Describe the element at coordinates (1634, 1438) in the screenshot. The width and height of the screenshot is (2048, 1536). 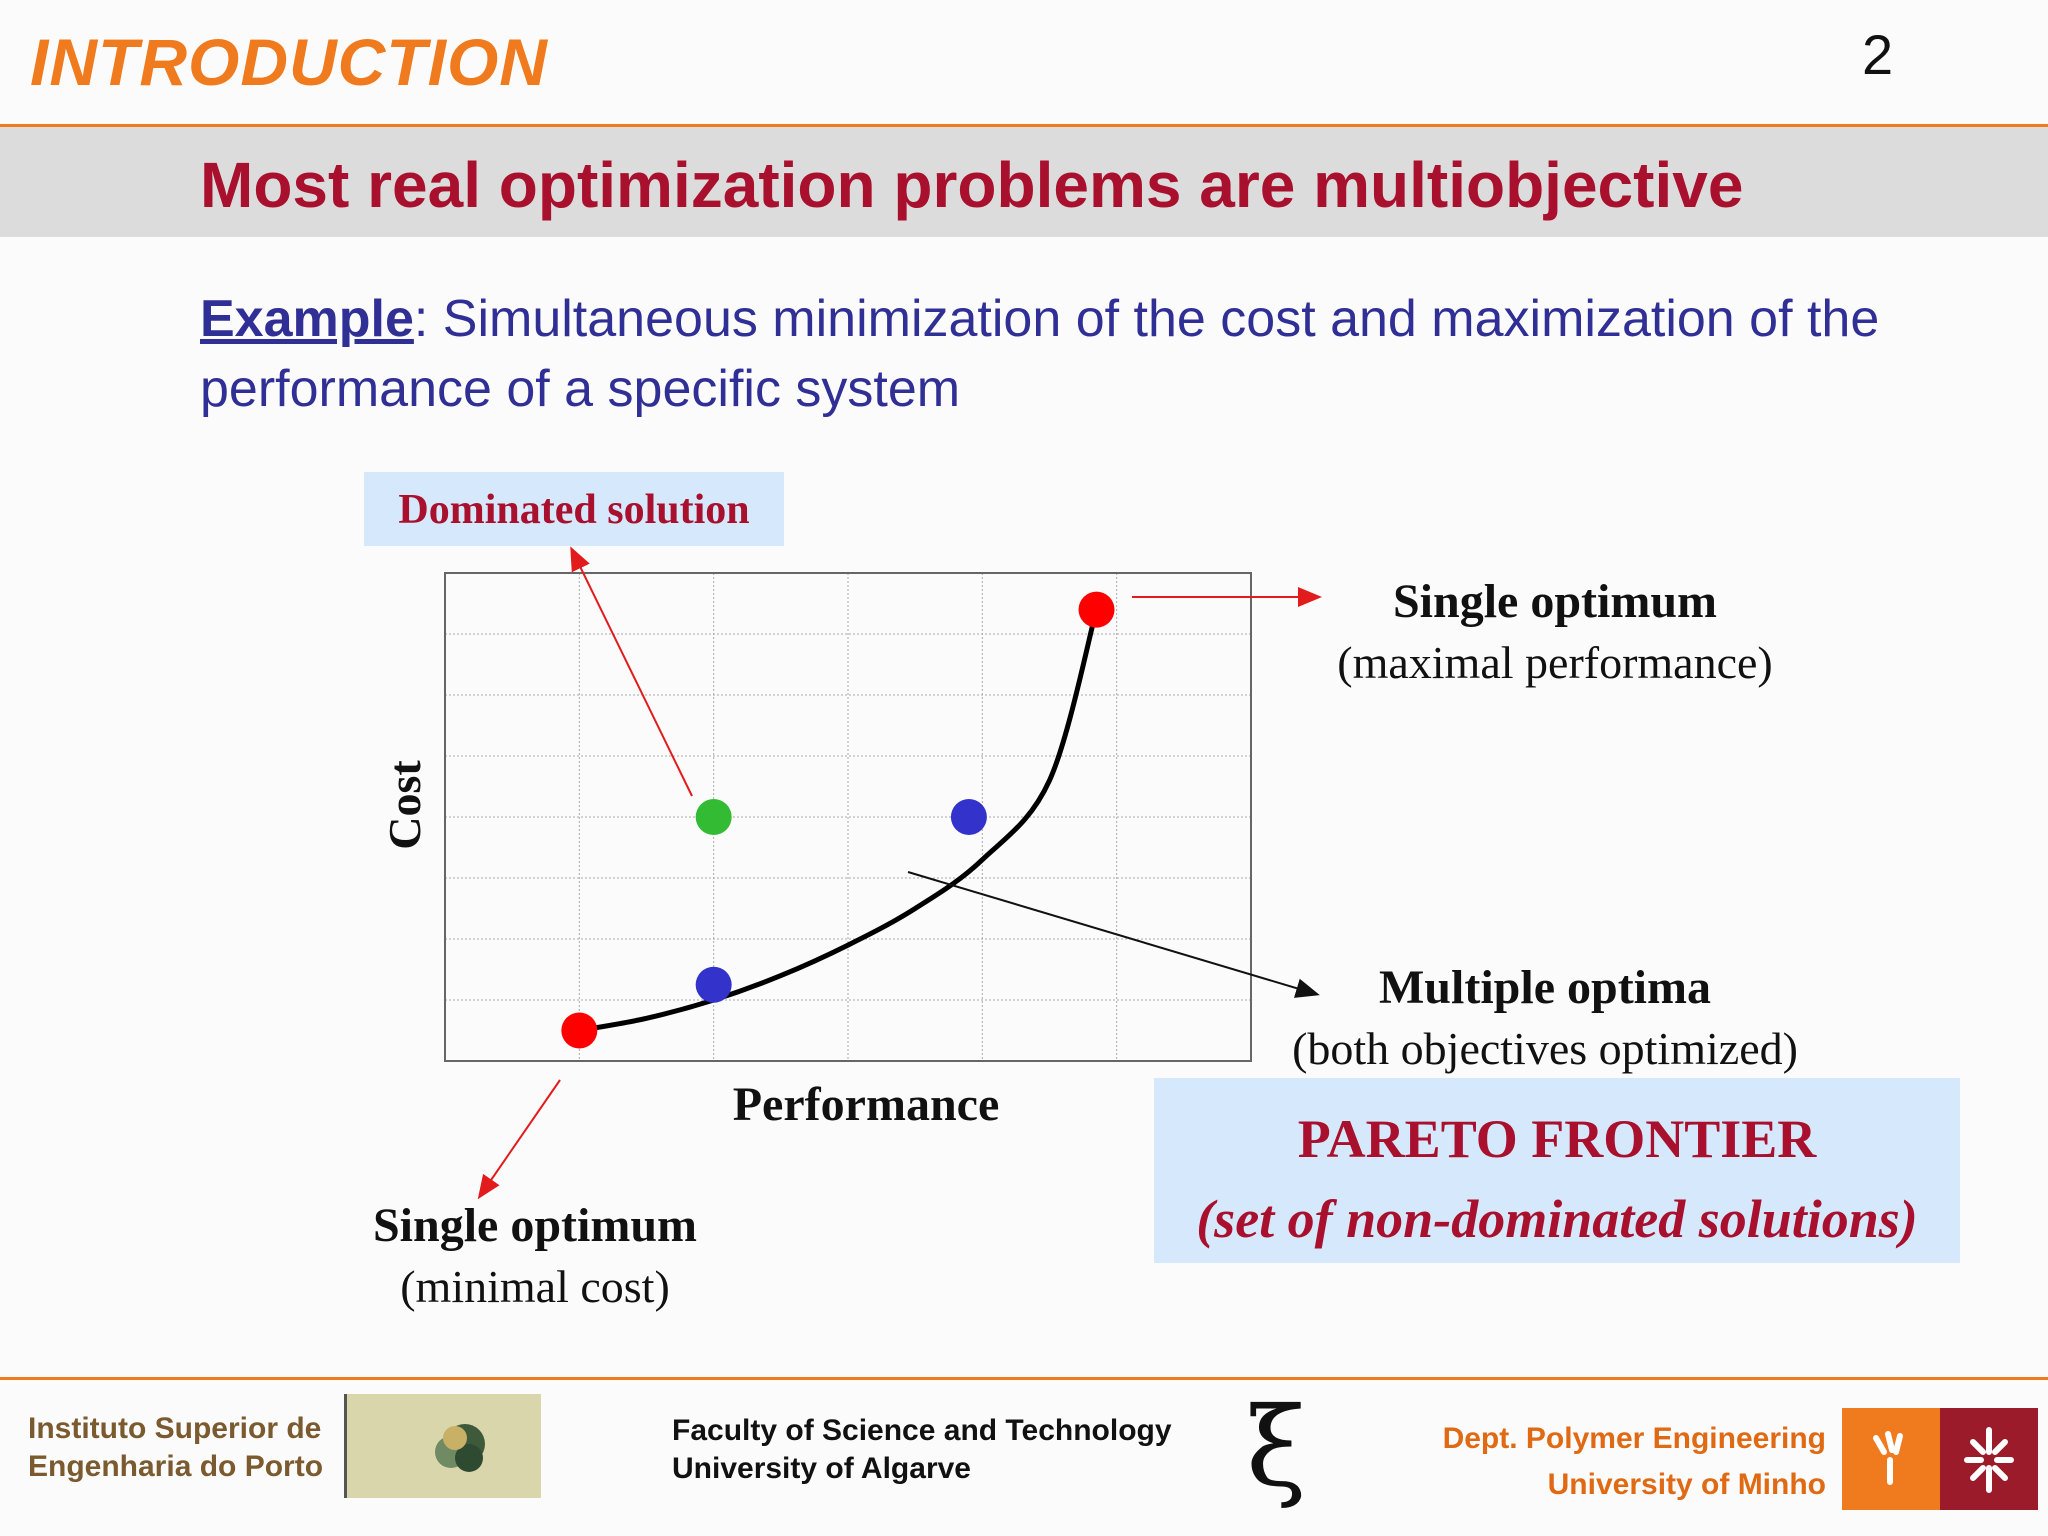
I see `footer-uminho-line1: Dept. Polymer Engineering` at that location.